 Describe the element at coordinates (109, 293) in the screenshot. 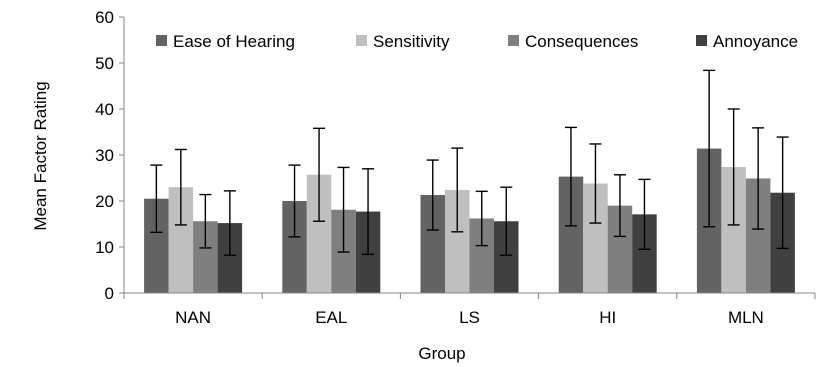

I see `y-tick-label: 0` at that location.